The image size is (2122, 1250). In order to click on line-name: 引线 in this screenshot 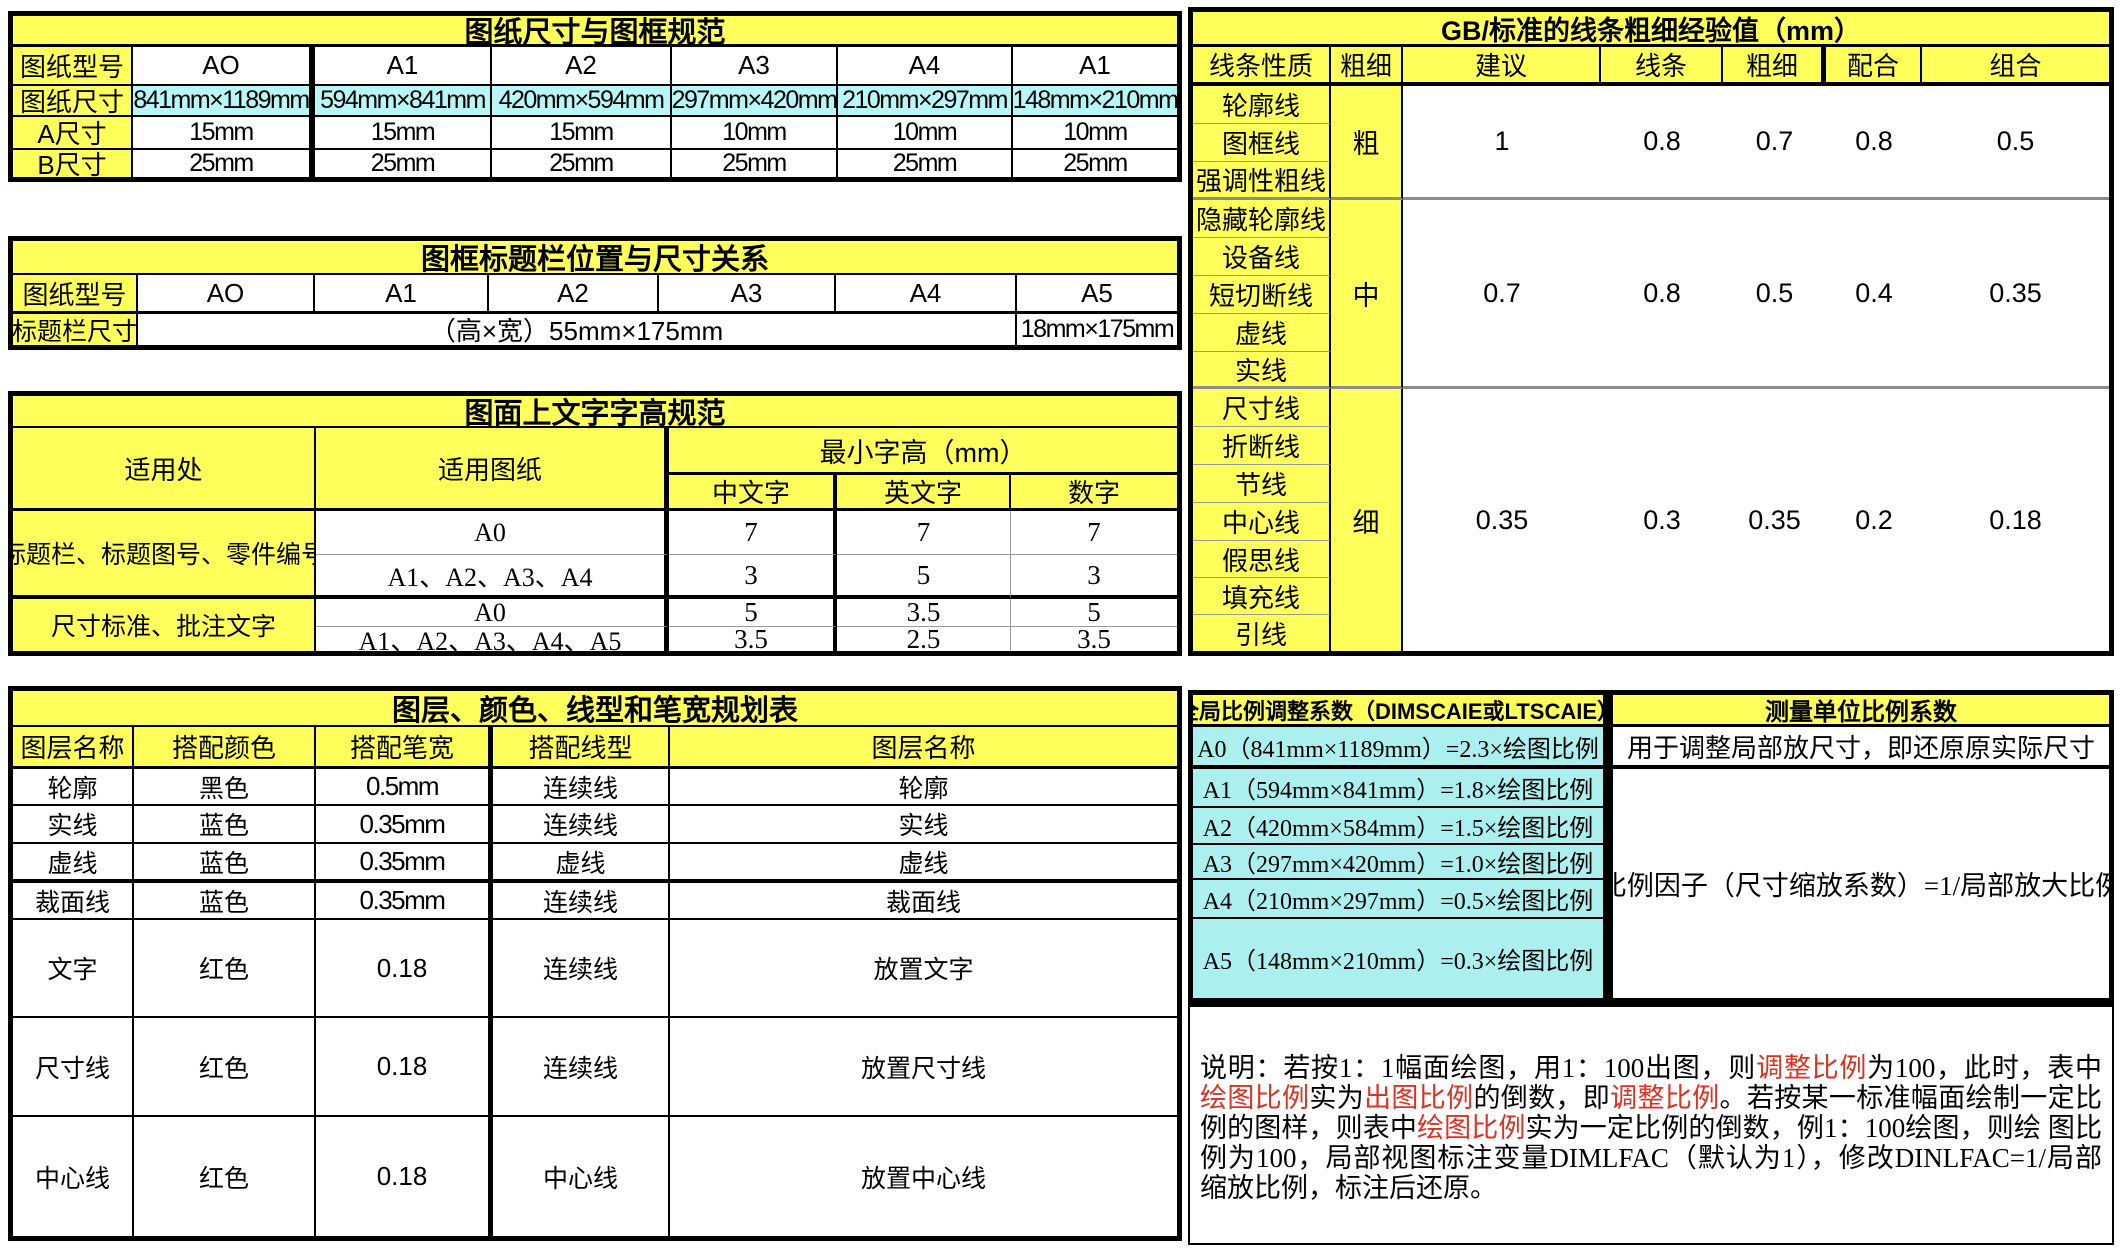, I will do `click(1262, 633)`.